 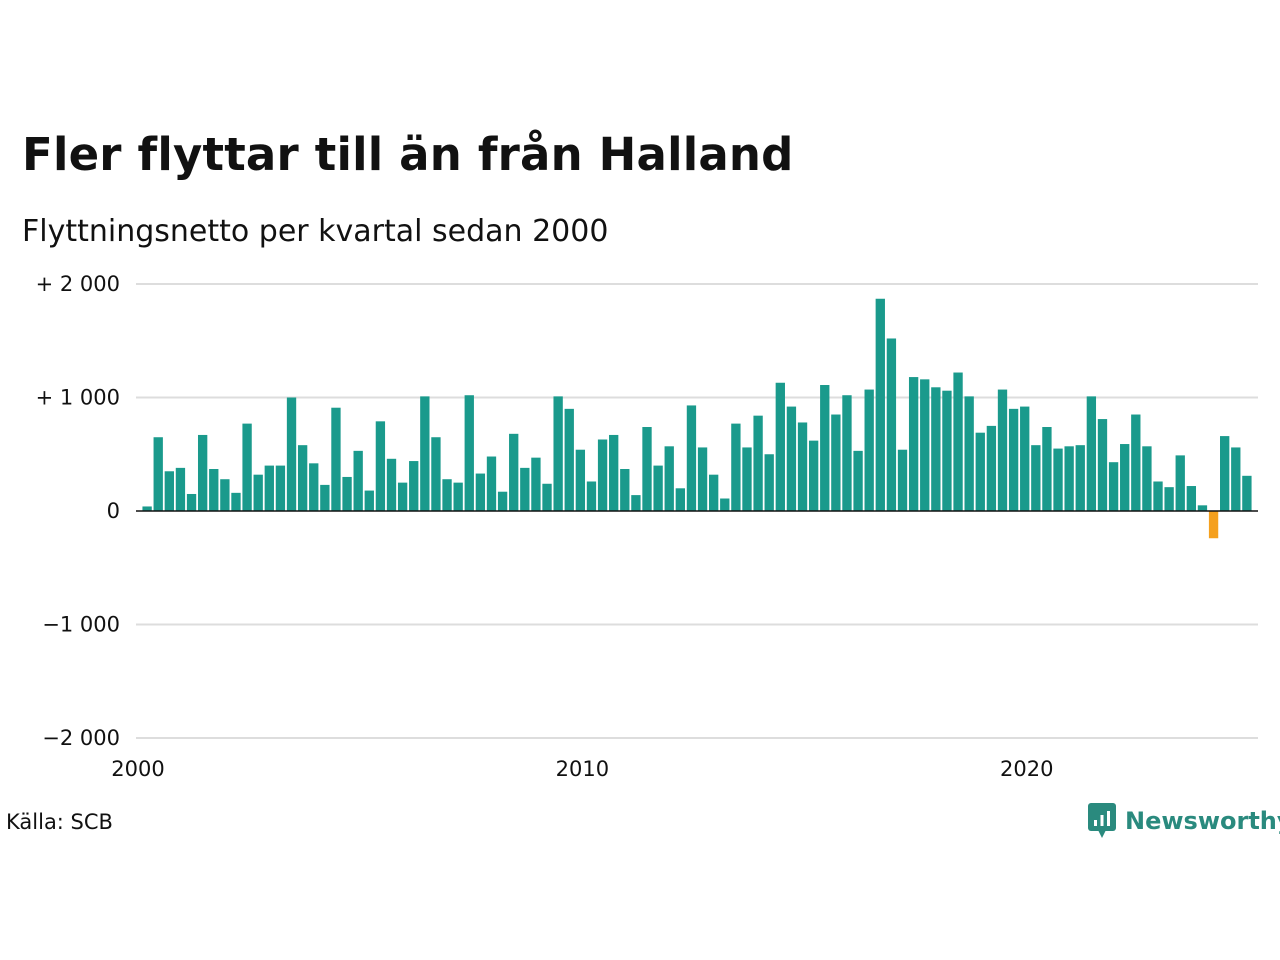 I want to click on x-tick-label-0: 2000, so click(x=137, y=769).